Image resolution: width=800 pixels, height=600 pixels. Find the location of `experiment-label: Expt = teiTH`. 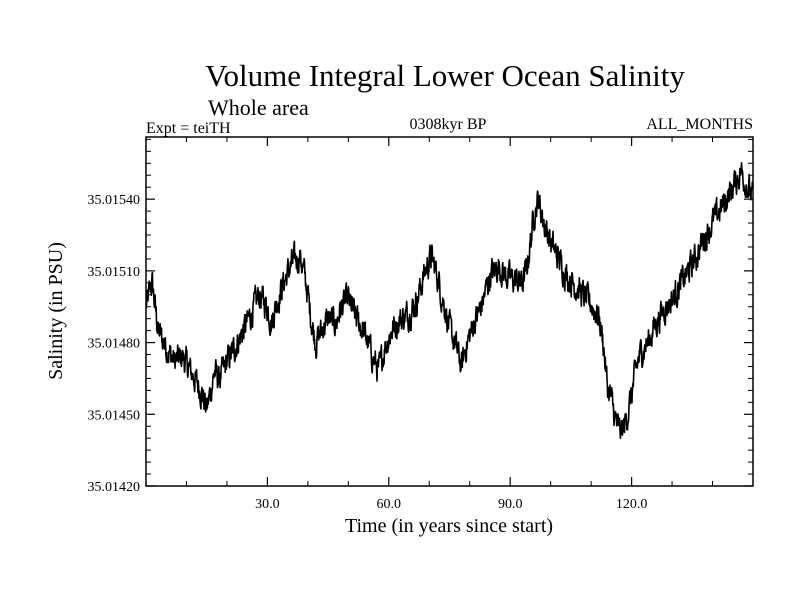

experiment-label: Expt = teiTH is located at coordinates (188, 128).